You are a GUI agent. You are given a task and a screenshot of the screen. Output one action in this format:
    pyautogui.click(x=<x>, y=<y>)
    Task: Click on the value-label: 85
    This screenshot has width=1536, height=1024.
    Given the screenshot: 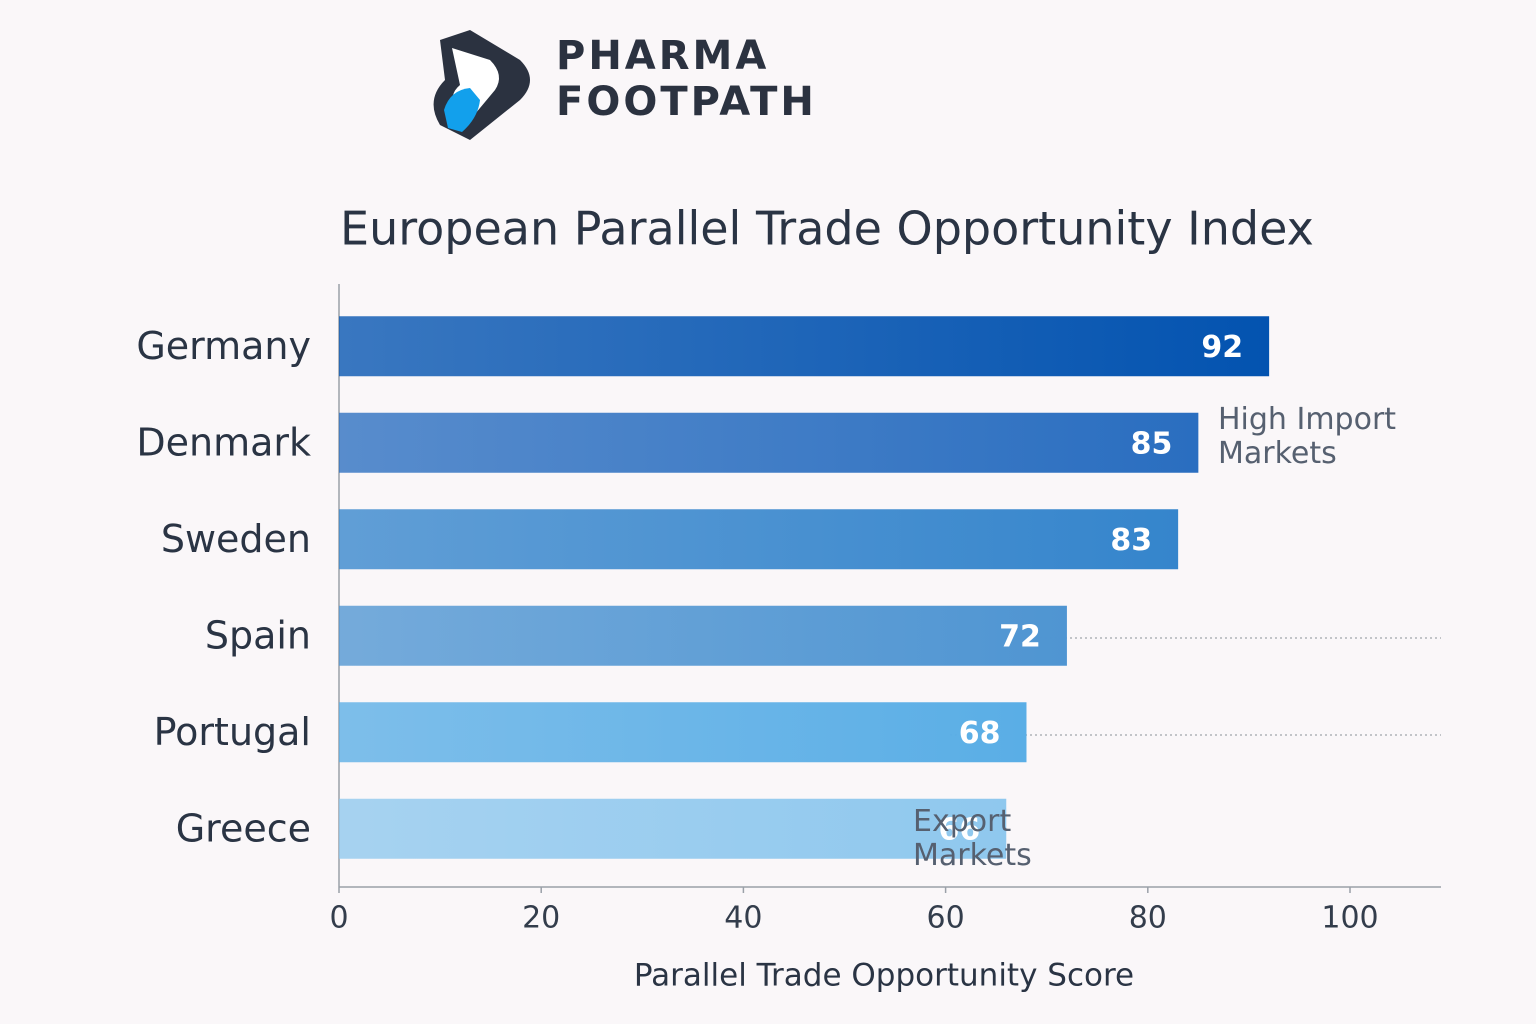 What is the action you would take?
    pyautogui.click(x=1152, y=443)
    